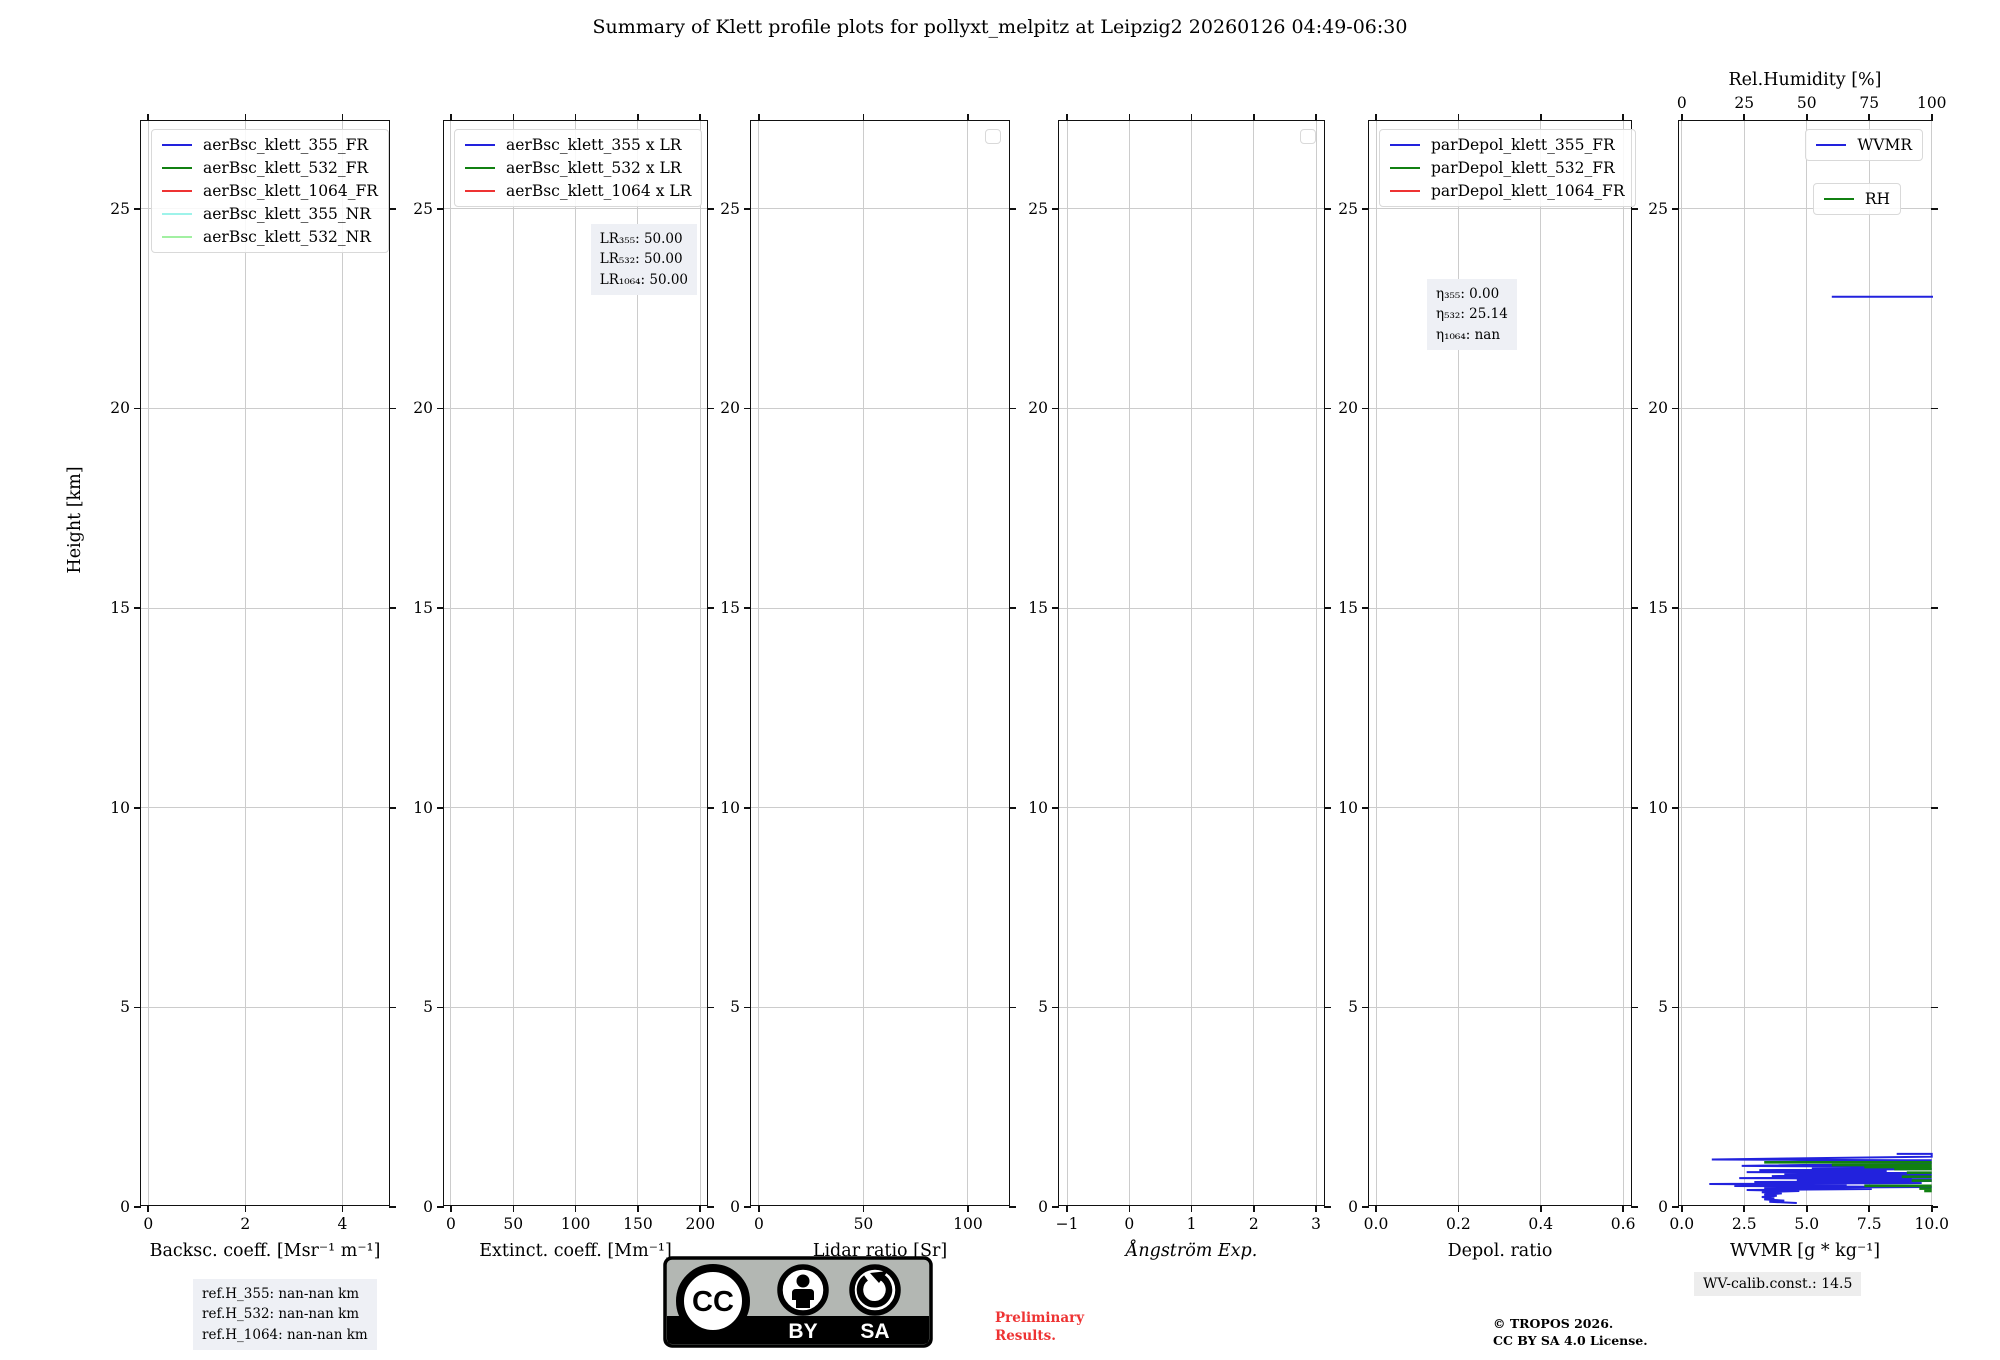  What do you see at coordinates (578, 145) in the screenshot?
I see `legend-item: aerBsc_klett_355 x LR` at bounding box center [578, 145].